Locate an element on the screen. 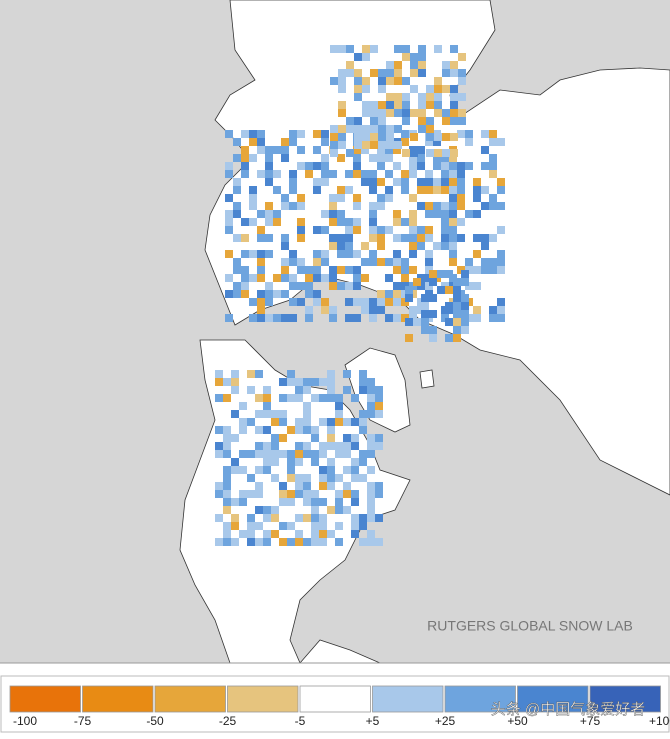 This screenshot has width=670, height=739. legend-swatch is located at coordinates (190, 699).